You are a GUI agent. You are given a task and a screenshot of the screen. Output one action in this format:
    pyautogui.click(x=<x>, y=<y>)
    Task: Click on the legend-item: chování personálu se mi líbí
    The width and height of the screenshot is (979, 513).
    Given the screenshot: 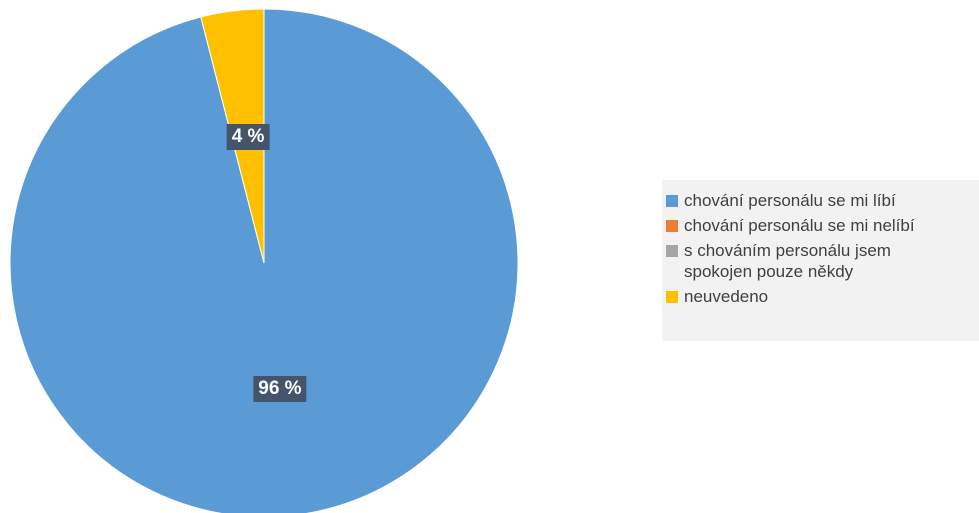 What is the action you would take?
    pyautogui.click(x=822, y=200)
    